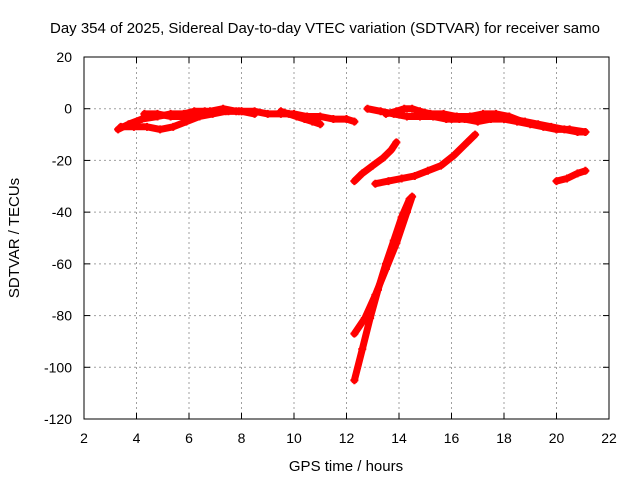  Describe the element at coordinates (294, 438) in the screenshot. I see `x-tick-label-4: 10` at that location.